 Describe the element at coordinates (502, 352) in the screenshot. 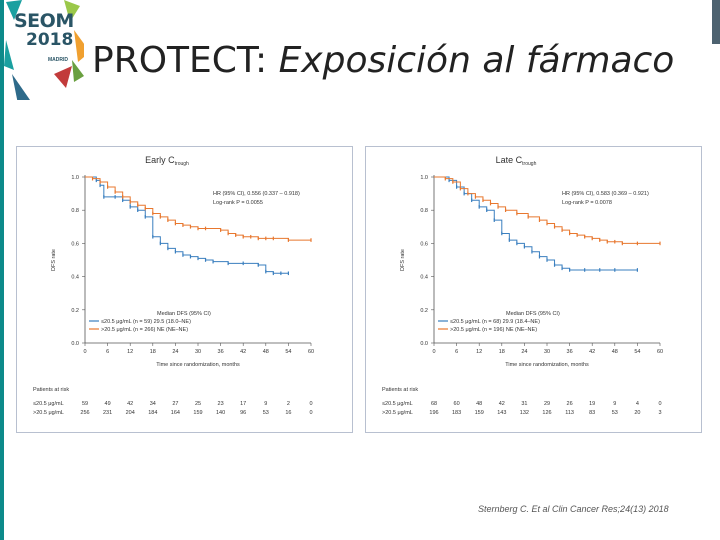

I see `c1-x-tick-label: 18` at that location.